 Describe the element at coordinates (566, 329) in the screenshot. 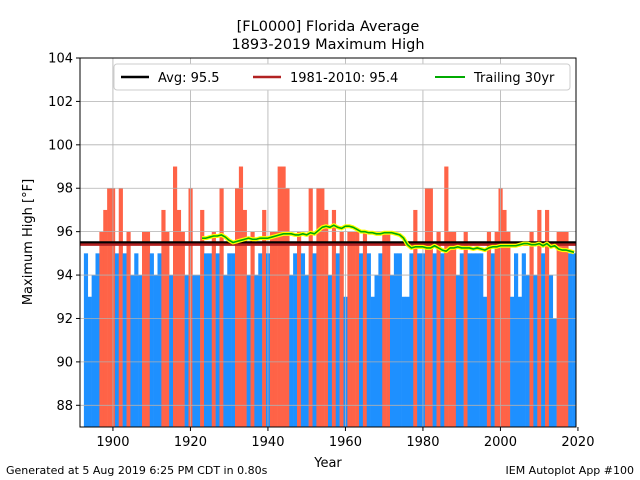

I see `bar-2017` at that location.